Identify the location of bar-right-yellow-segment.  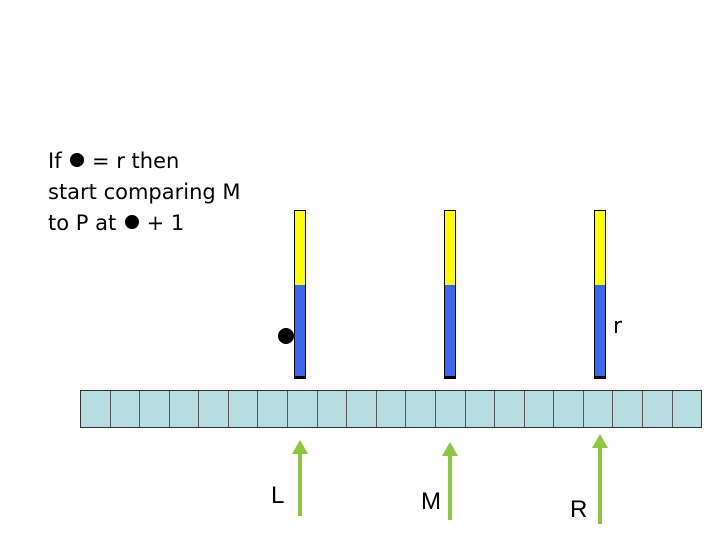
(600, 248).